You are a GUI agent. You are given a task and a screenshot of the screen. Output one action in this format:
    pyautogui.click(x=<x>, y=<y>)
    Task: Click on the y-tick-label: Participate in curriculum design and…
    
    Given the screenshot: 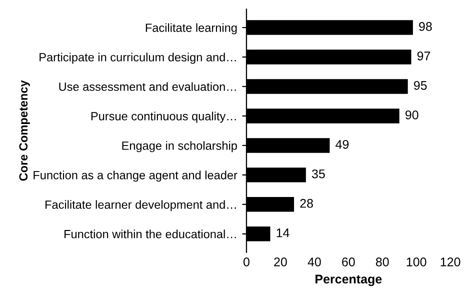 What is the action you would take?
    pyautogui.click(x=138, y=58)
    